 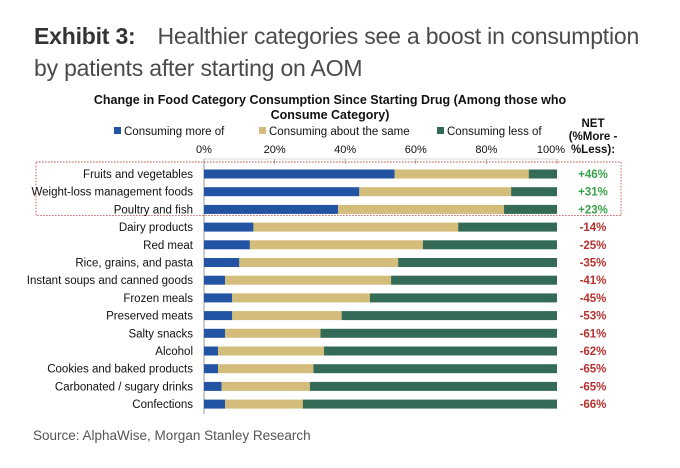 What do you see at coordinates (153, 210) in the screenshot?
I see `category-label: Poultry and fish` at bounding box center [153, 210].